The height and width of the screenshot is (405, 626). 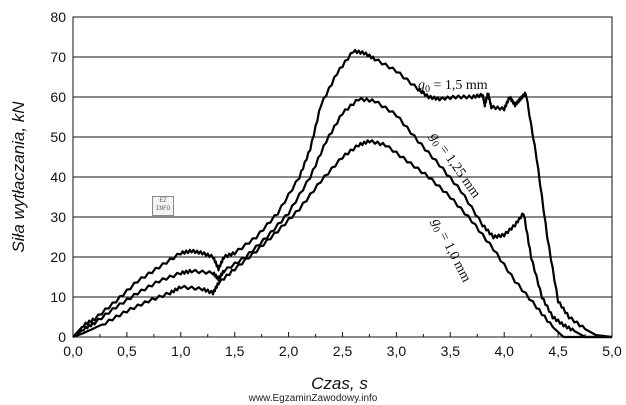 What do you see at coordinates (62, 337) in the screenshot?
I see `y-tick-label: 0` at bounding box center [62, 337].